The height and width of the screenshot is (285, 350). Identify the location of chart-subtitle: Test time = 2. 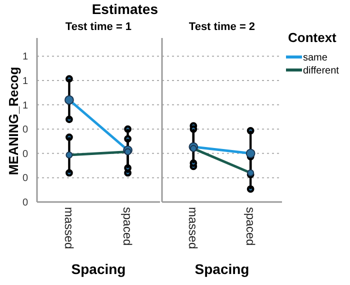
(222, 27).